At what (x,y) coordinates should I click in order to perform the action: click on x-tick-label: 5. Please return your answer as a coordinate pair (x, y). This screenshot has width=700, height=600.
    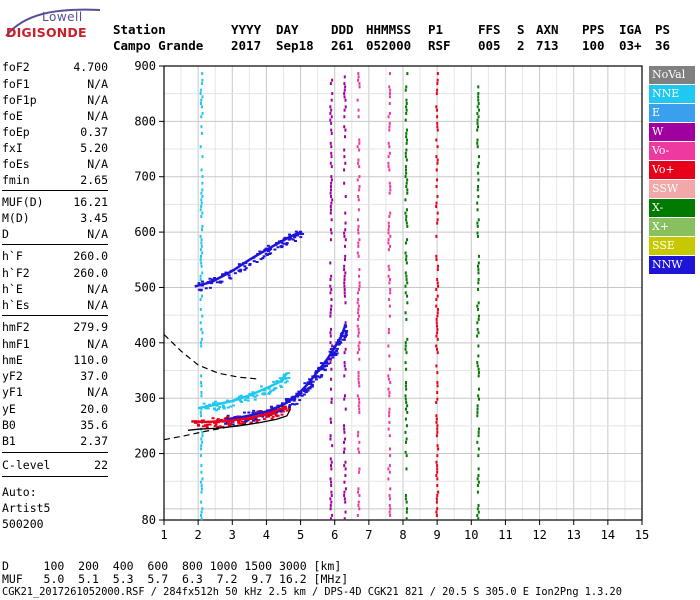
    Looking at the image, I should click on (300, 535).